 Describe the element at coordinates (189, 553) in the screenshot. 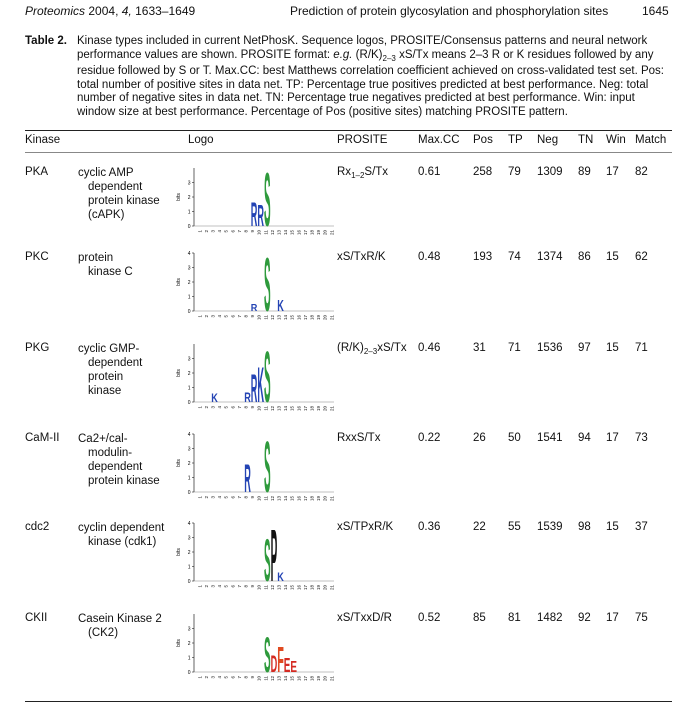

I see `logo-tick-label: 2` at that location.